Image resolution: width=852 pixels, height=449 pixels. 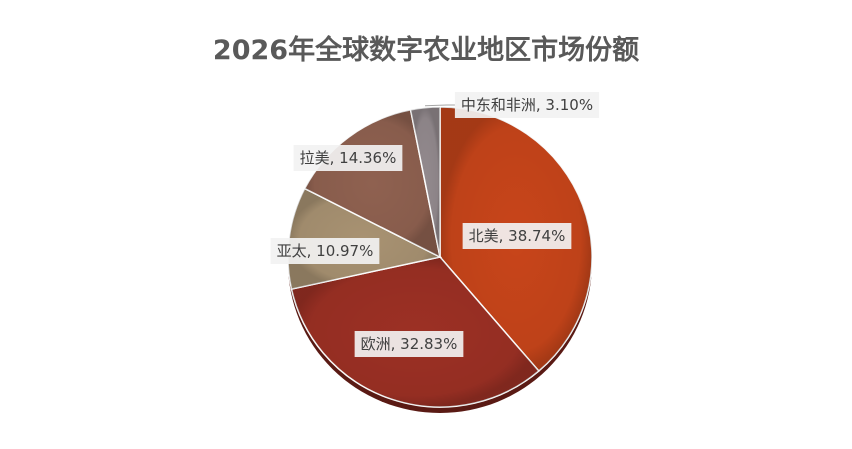 I want to click on data-label-text-4: 拉美, 14.36%, so click(x=348, y=158).